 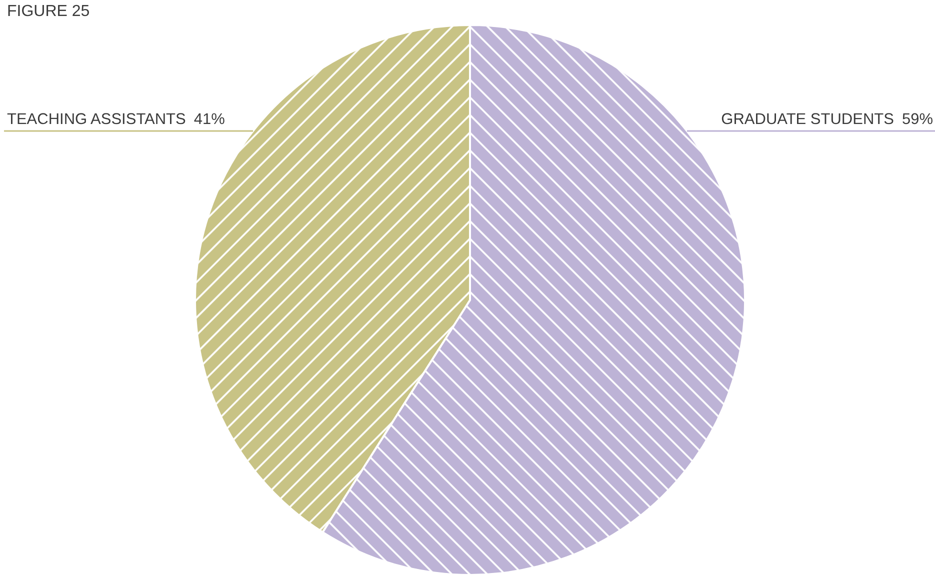 I want to click on chart-title: FIGURE 25, so click(x=48, y=12).